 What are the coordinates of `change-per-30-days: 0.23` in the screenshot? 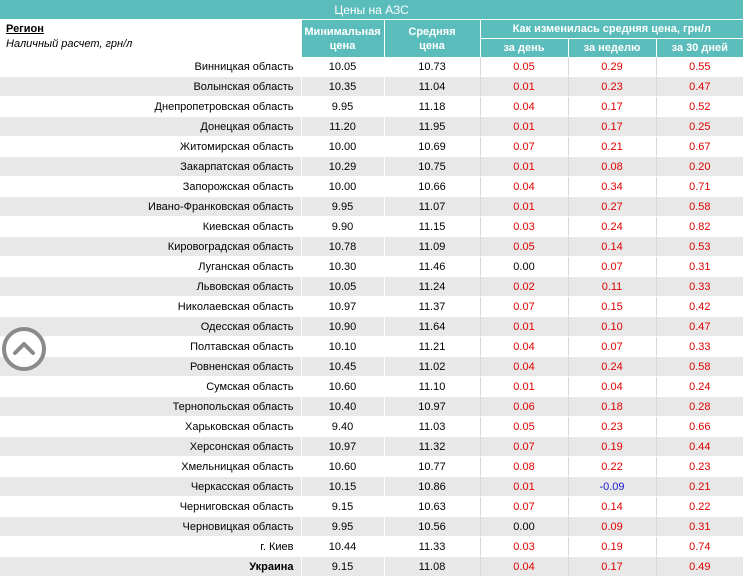 It's located at (699, 466).